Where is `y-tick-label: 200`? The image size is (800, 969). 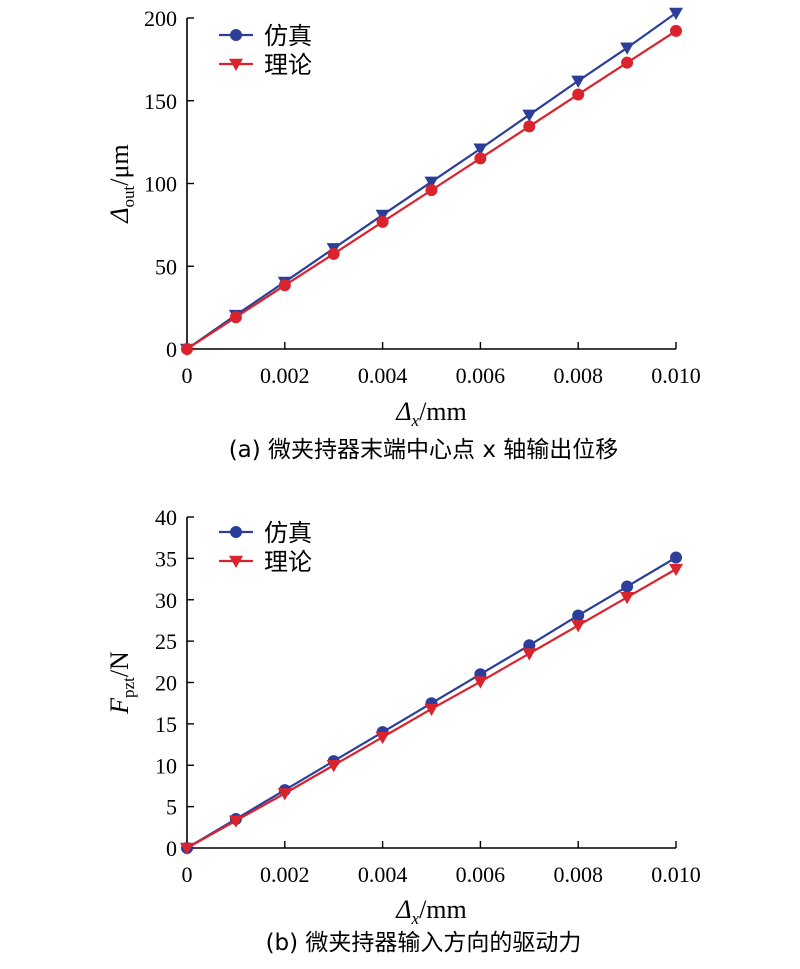 y-tick-label: 200 is located at coordinates (160, 18).